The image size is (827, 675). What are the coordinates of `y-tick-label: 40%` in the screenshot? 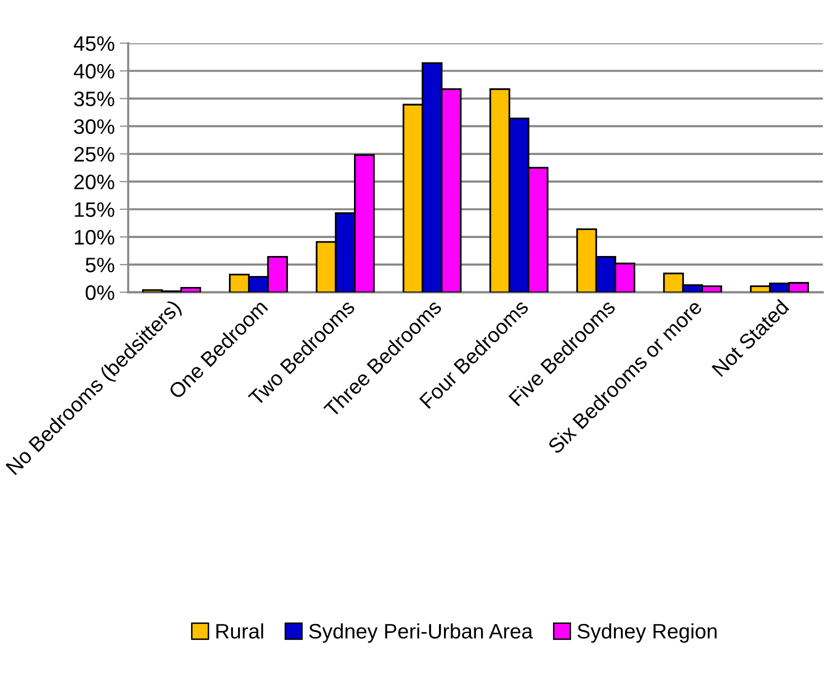 It's located at (94, 71).